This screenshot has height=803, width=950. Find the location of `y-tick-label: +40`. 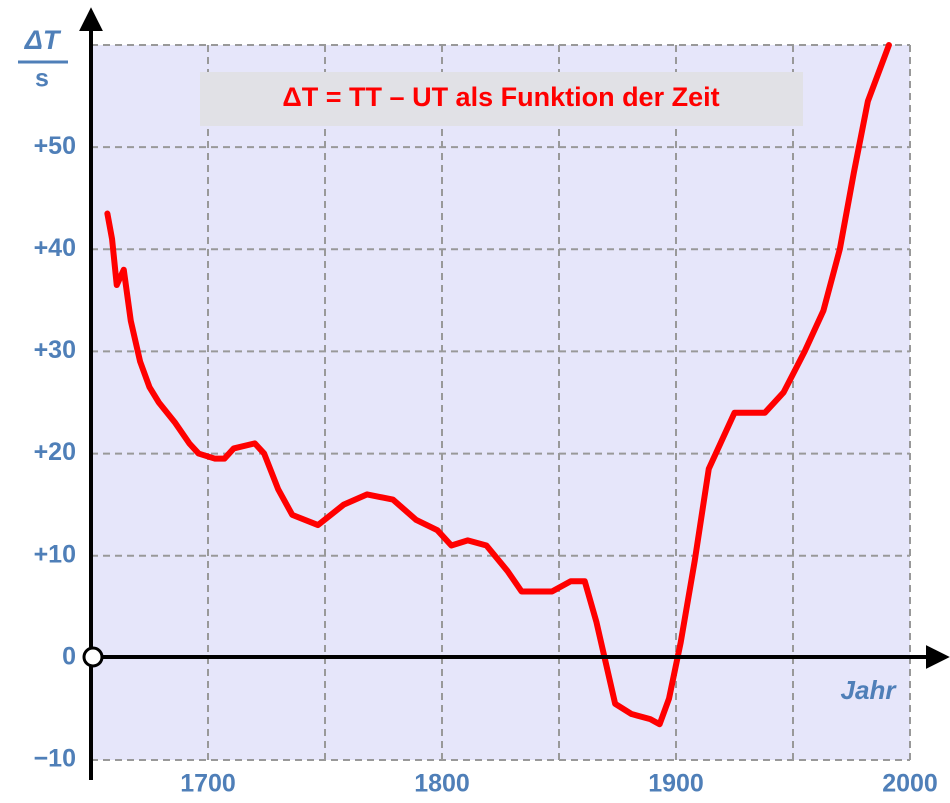

y-tick-label: +40 is located at coordinates (55, 248).